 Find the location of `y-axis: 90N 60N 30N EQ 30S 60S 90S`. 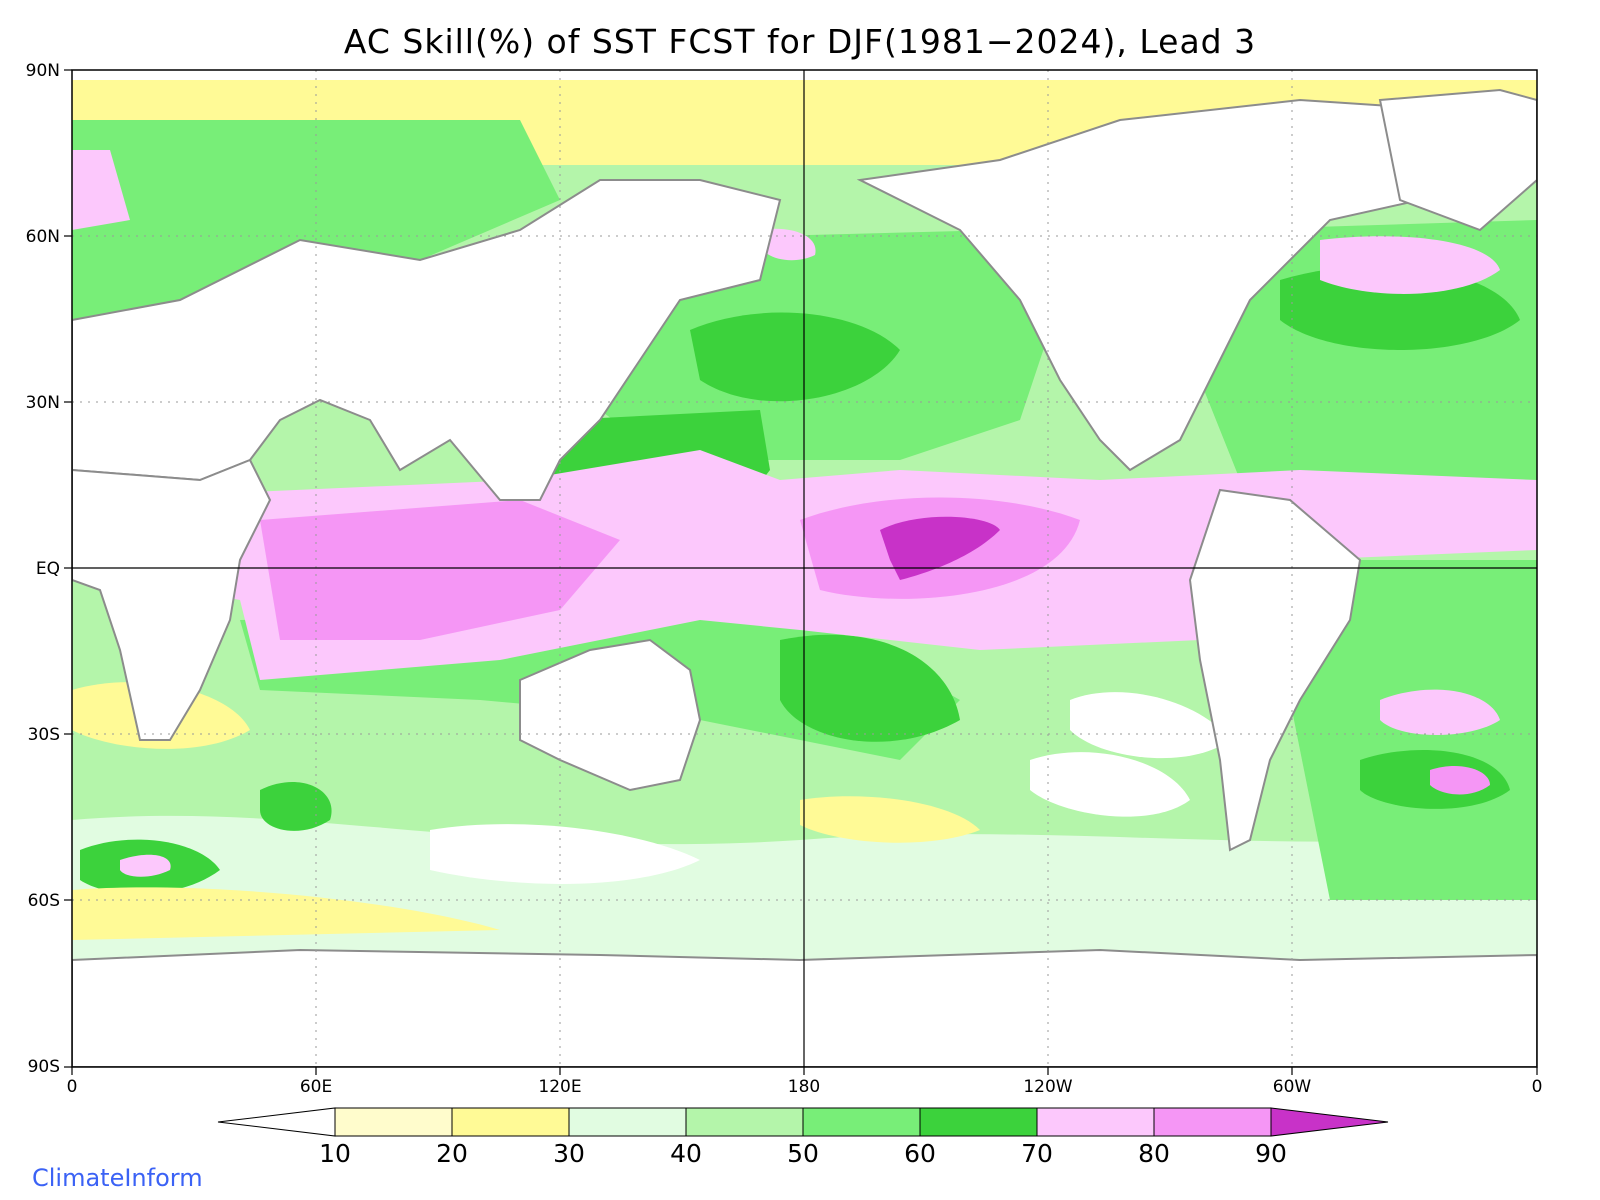

y-axis: 90N 60N 30N EQ 30S 60S 90S is located at coordinates (49, 569).